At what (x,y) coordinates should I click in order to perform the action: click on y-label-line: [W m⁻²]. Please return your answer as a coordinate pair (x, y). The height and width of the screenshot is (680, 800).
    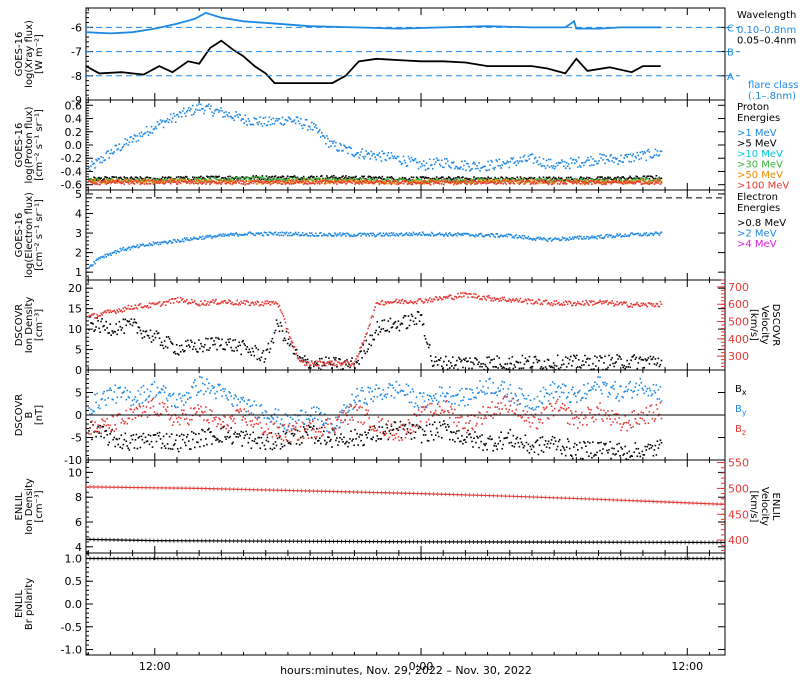
    Looking at the image, I should click on (39, 54).